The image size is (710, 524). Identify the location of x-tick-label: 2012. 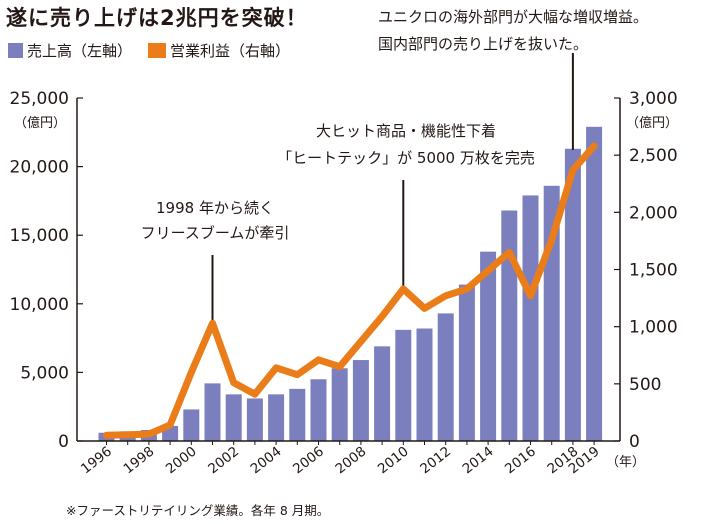
(435, 461).